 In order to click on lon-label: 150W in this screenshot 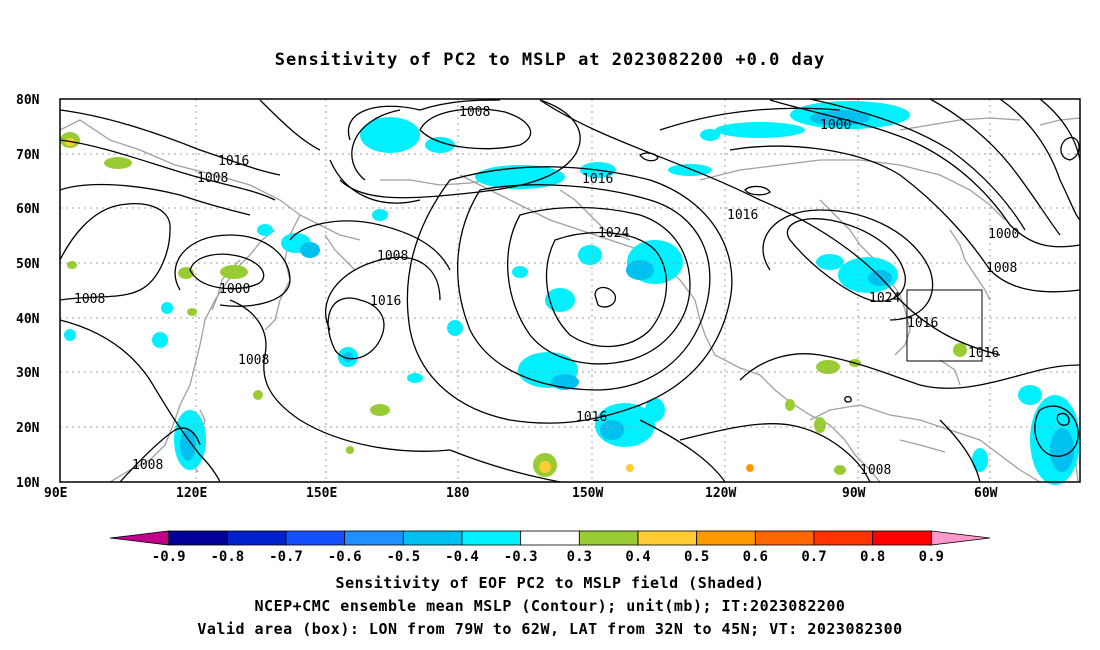, I will do `click(587, 493)`.